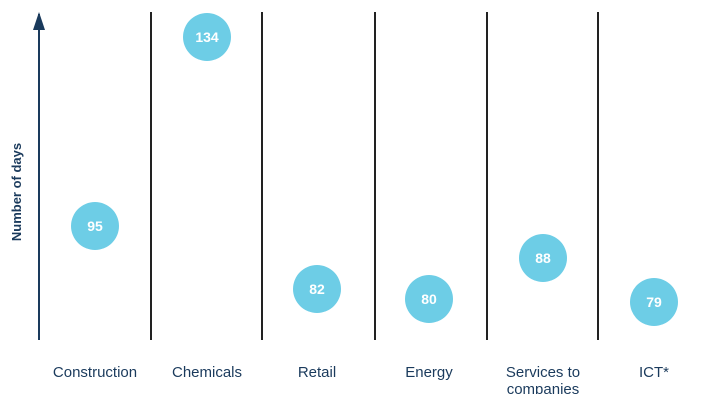 This screenshot has height=394, width=704. What do you see at coordinates (207, 372) in the screenshot?
I see `category-label-2: Chemicals` at bounding box center [207, 372].